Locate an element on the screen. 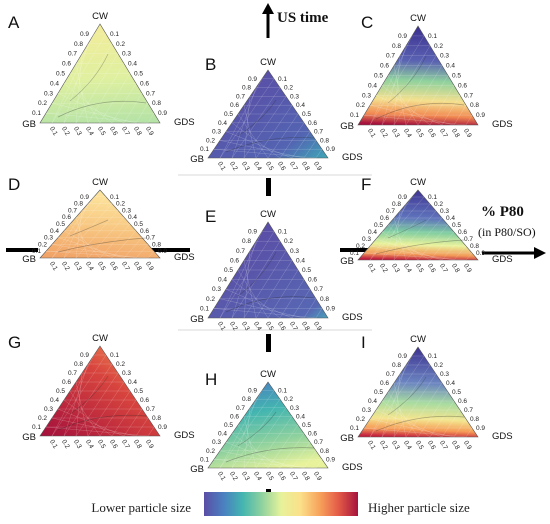 The image size is (550, 524). p80-label: % P80 is located at coordinates (502, 212).